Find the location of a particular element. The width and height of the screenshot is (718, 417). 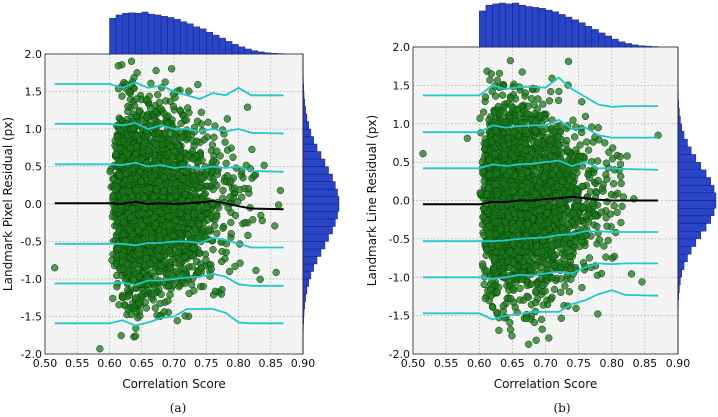

x-axis-label: Correlation Score is located at coordinates (174, 384).